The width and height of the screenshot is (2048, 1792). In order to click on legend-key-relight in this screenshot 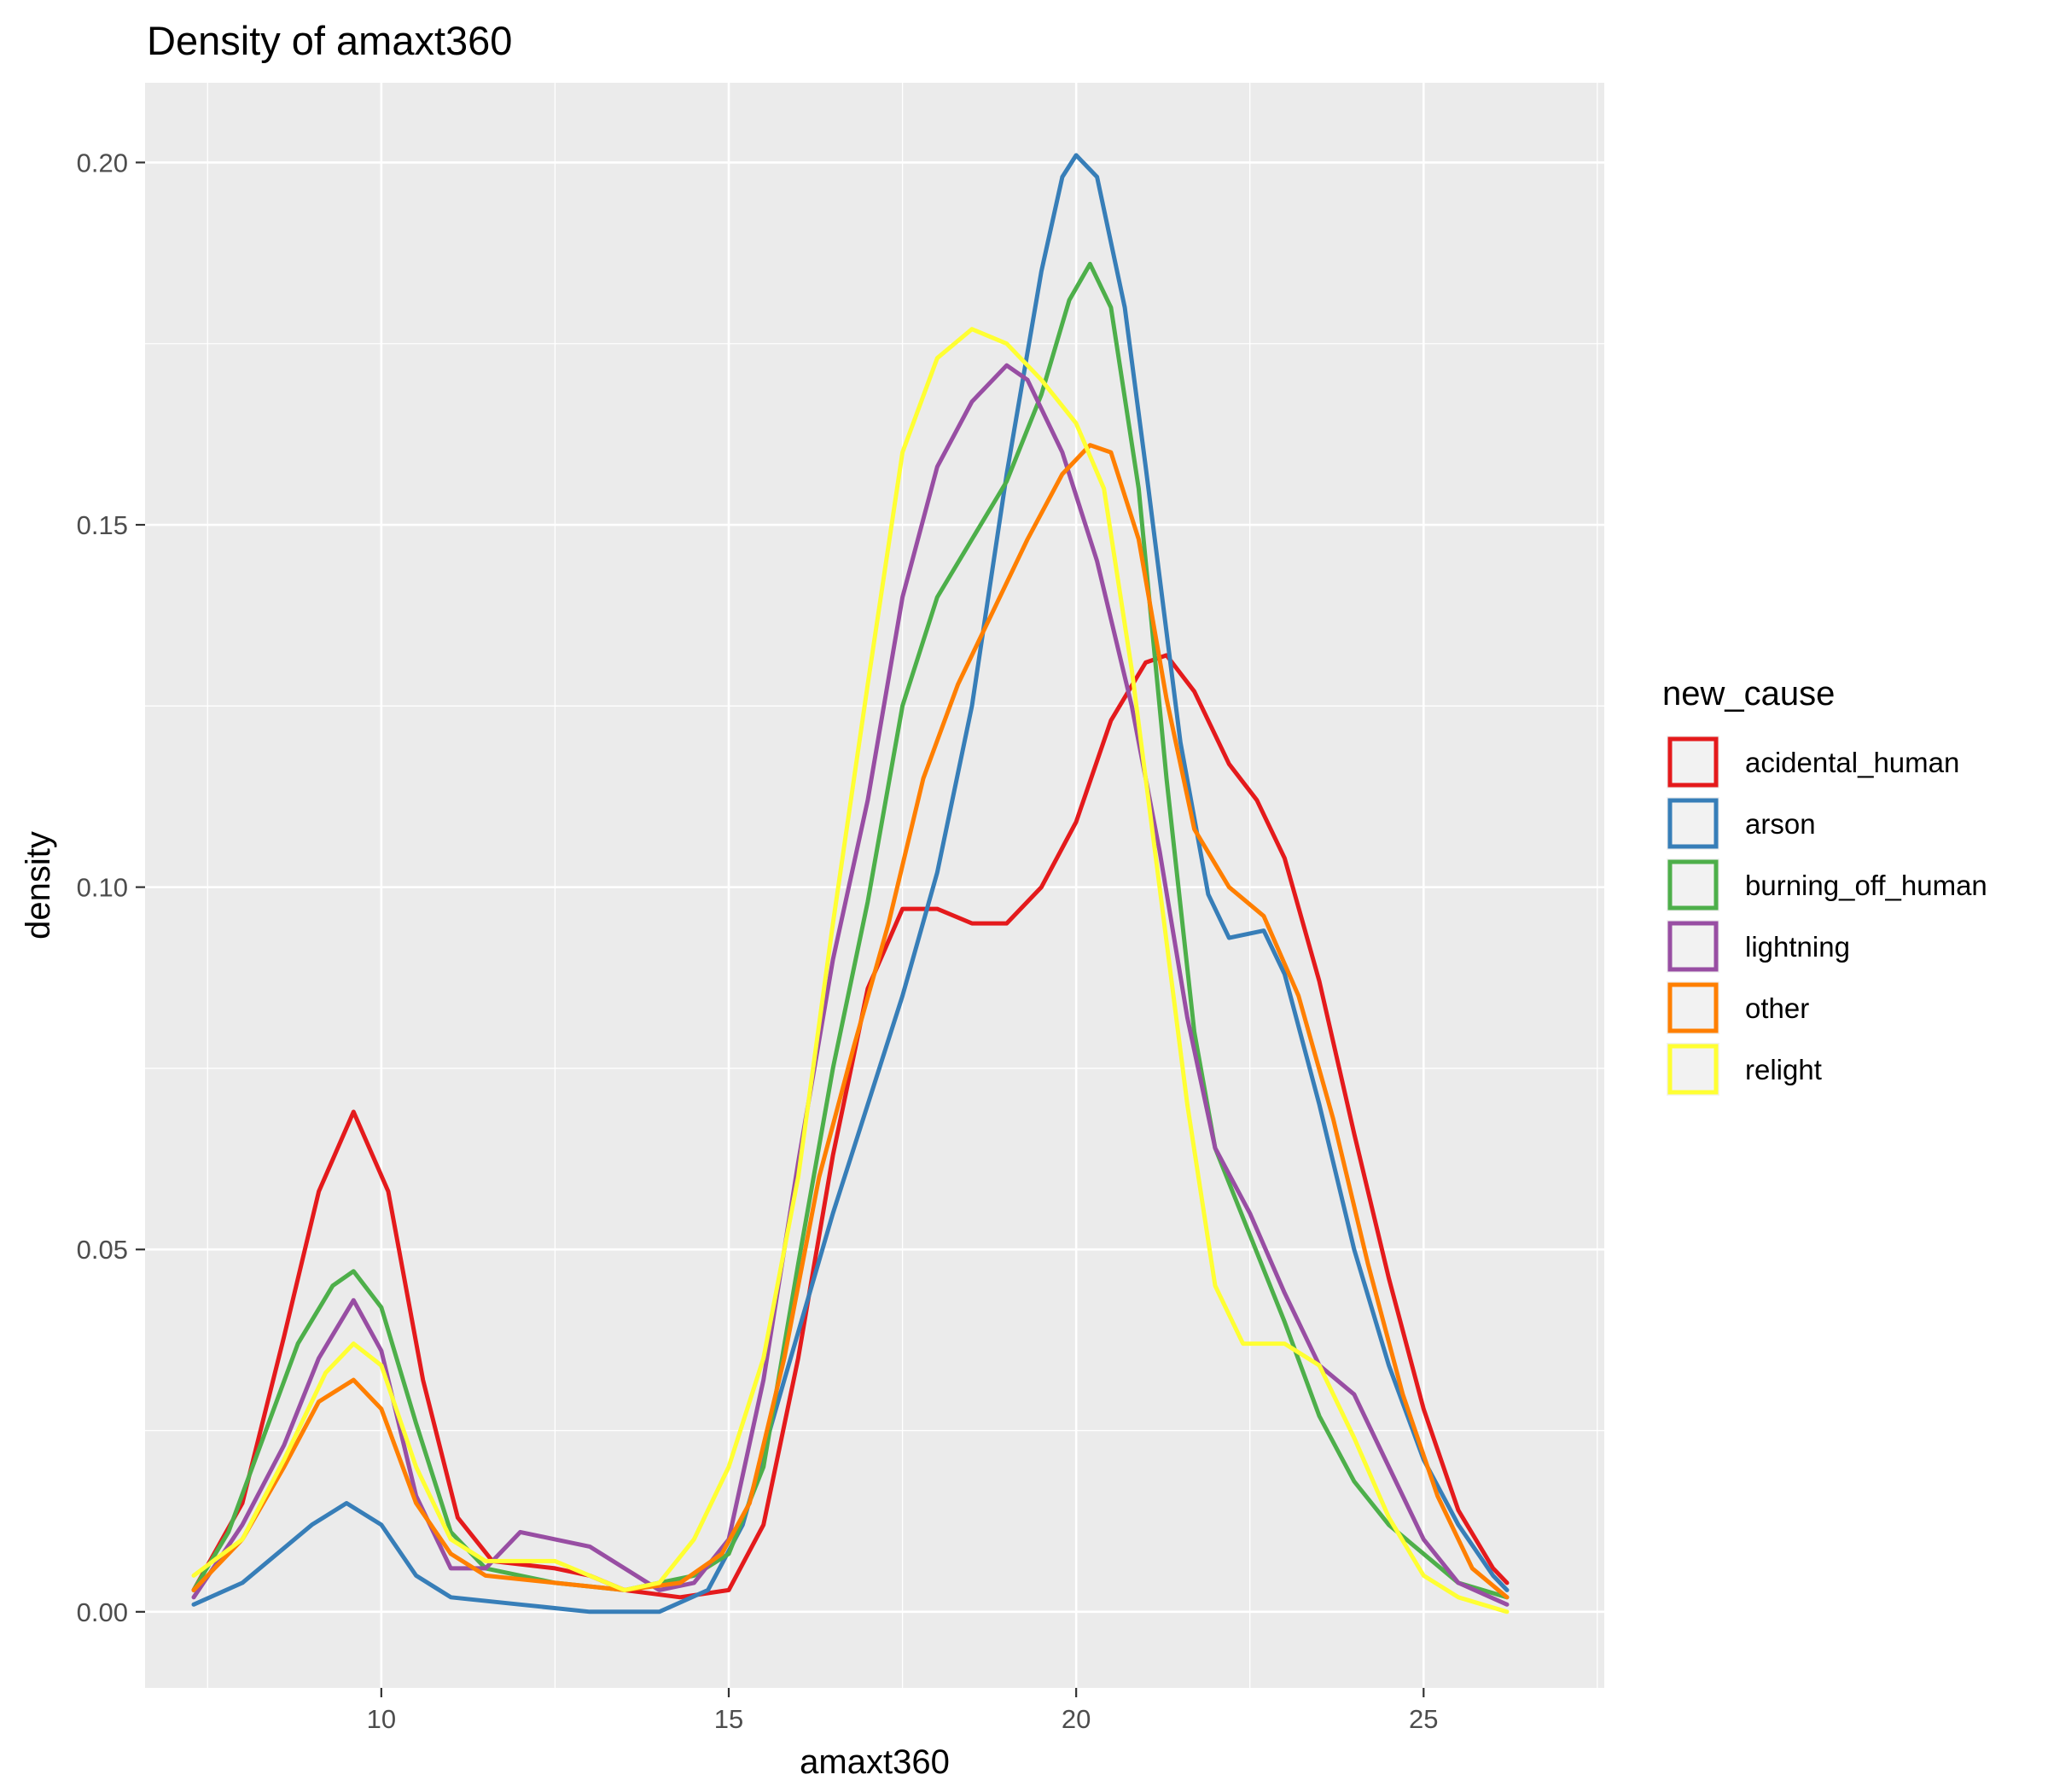, I will do `click(1693, 1069)`.